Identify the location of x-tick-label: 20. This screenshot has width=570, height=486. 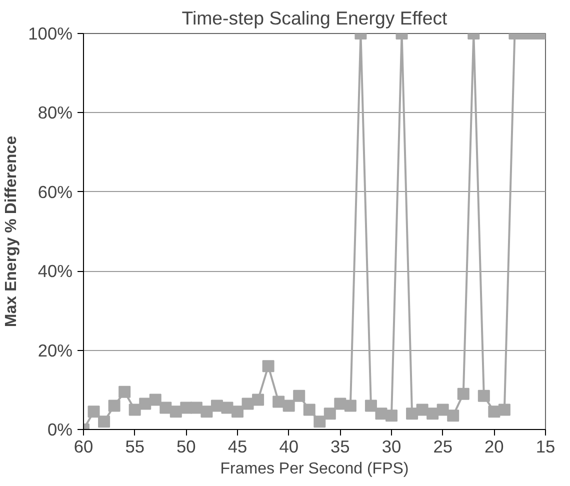
(494, 446).